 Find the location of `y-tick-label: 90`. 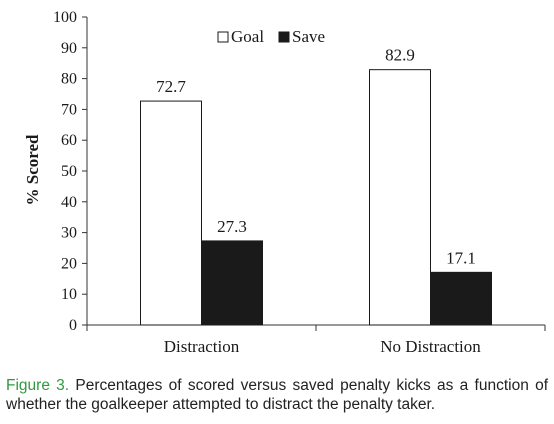

y-tick-label: 90 is located at coordinates (69, 48).